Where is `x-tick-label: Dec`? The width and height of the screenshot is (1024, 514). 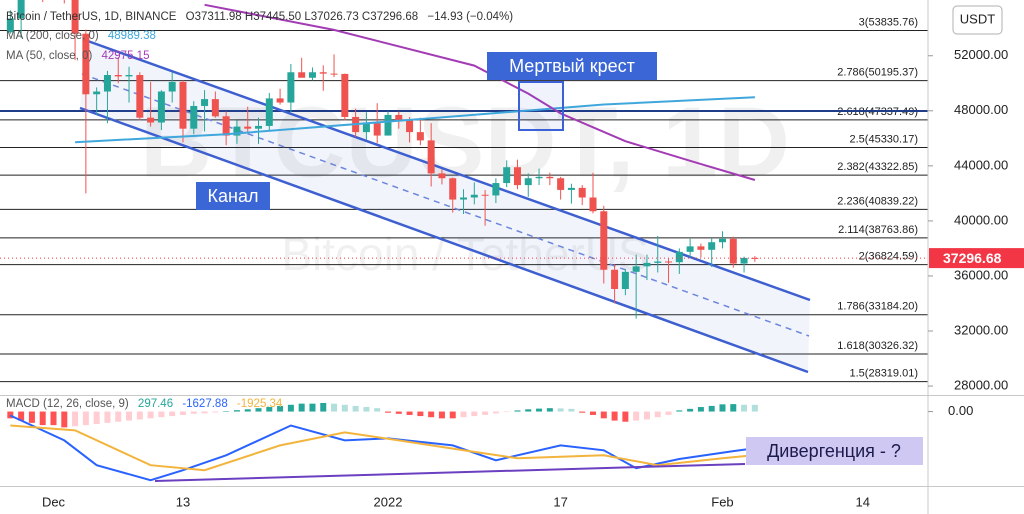 x-tick-label: Dec is located at coordinates (54, 501).